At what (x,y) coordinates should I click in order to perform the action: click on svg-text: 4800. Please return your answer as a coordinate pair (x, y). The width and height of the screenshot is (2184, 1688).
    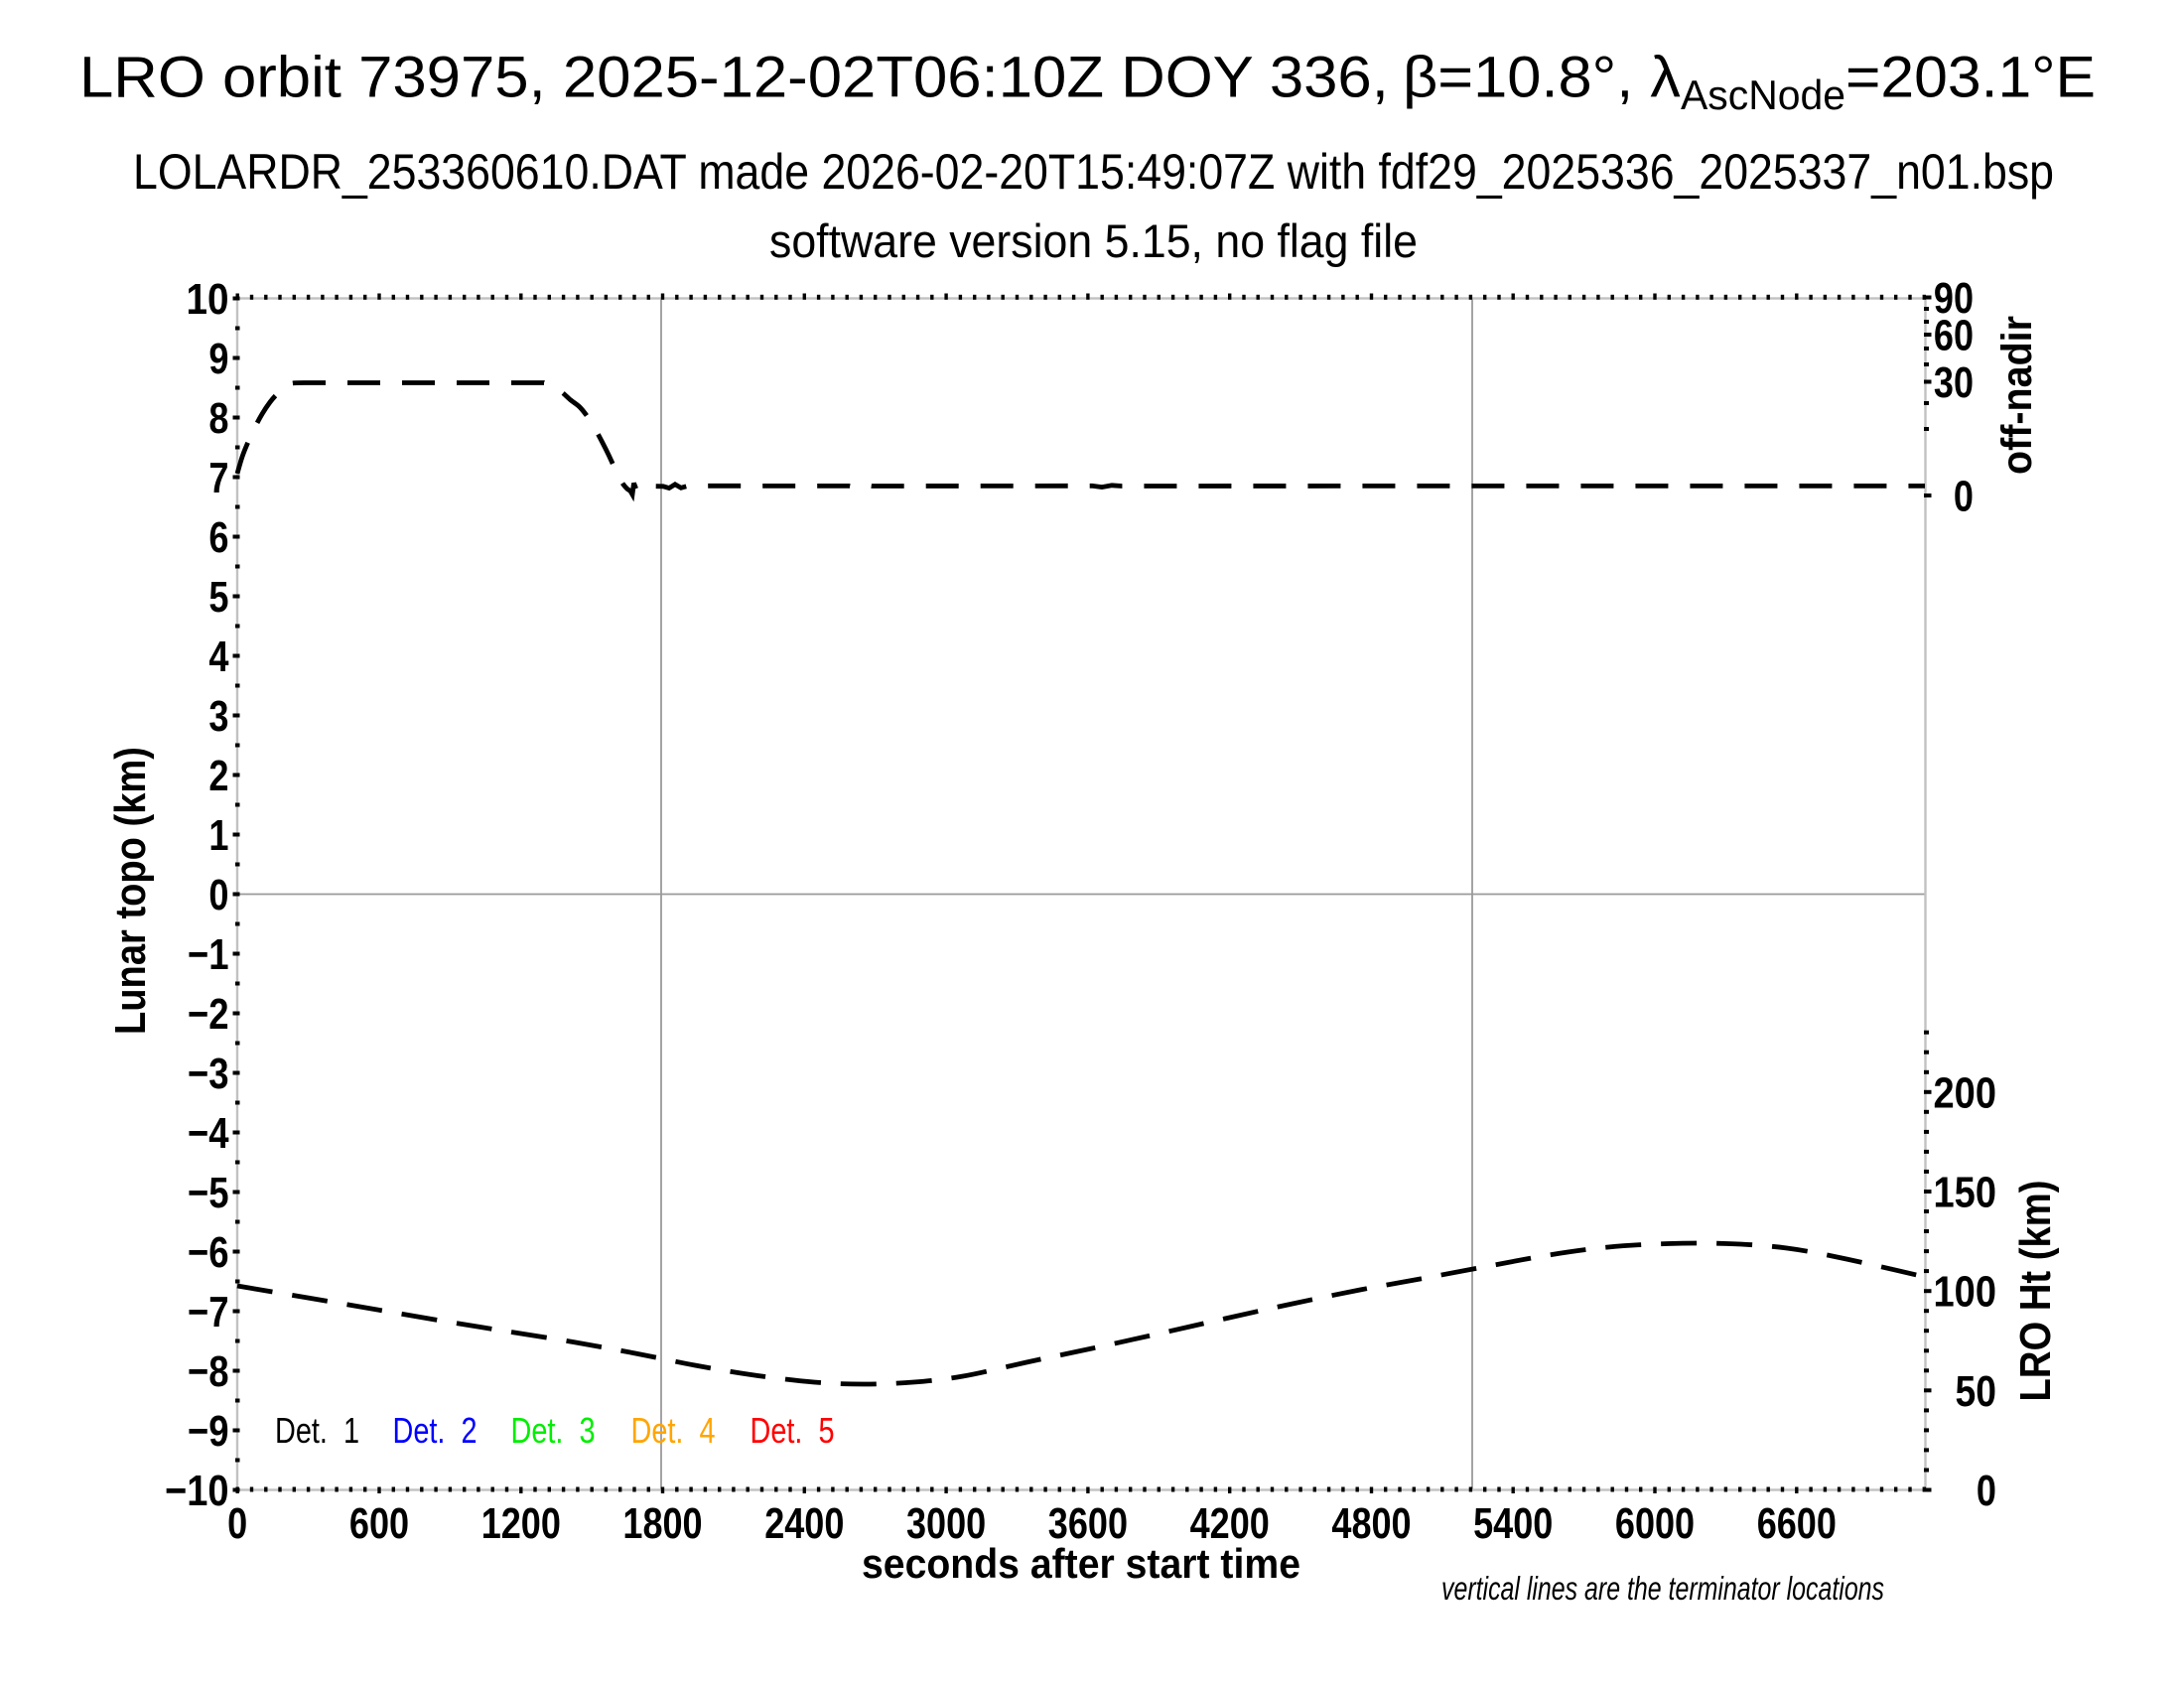
    Looking at the image, I should click on (1371, 1523).